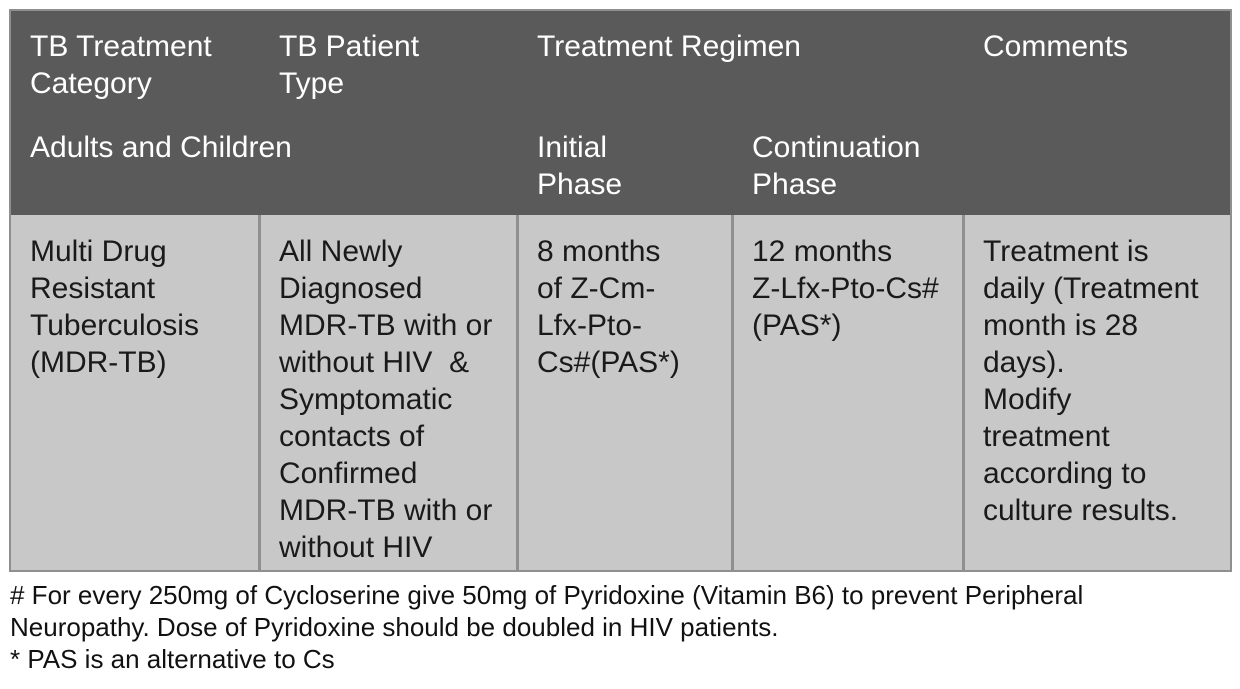 This screenshot has width=1240, height=689. Describe the element at coordinates (822, 251) in the screenshot. I see `cell-line: 12 months` at that location.